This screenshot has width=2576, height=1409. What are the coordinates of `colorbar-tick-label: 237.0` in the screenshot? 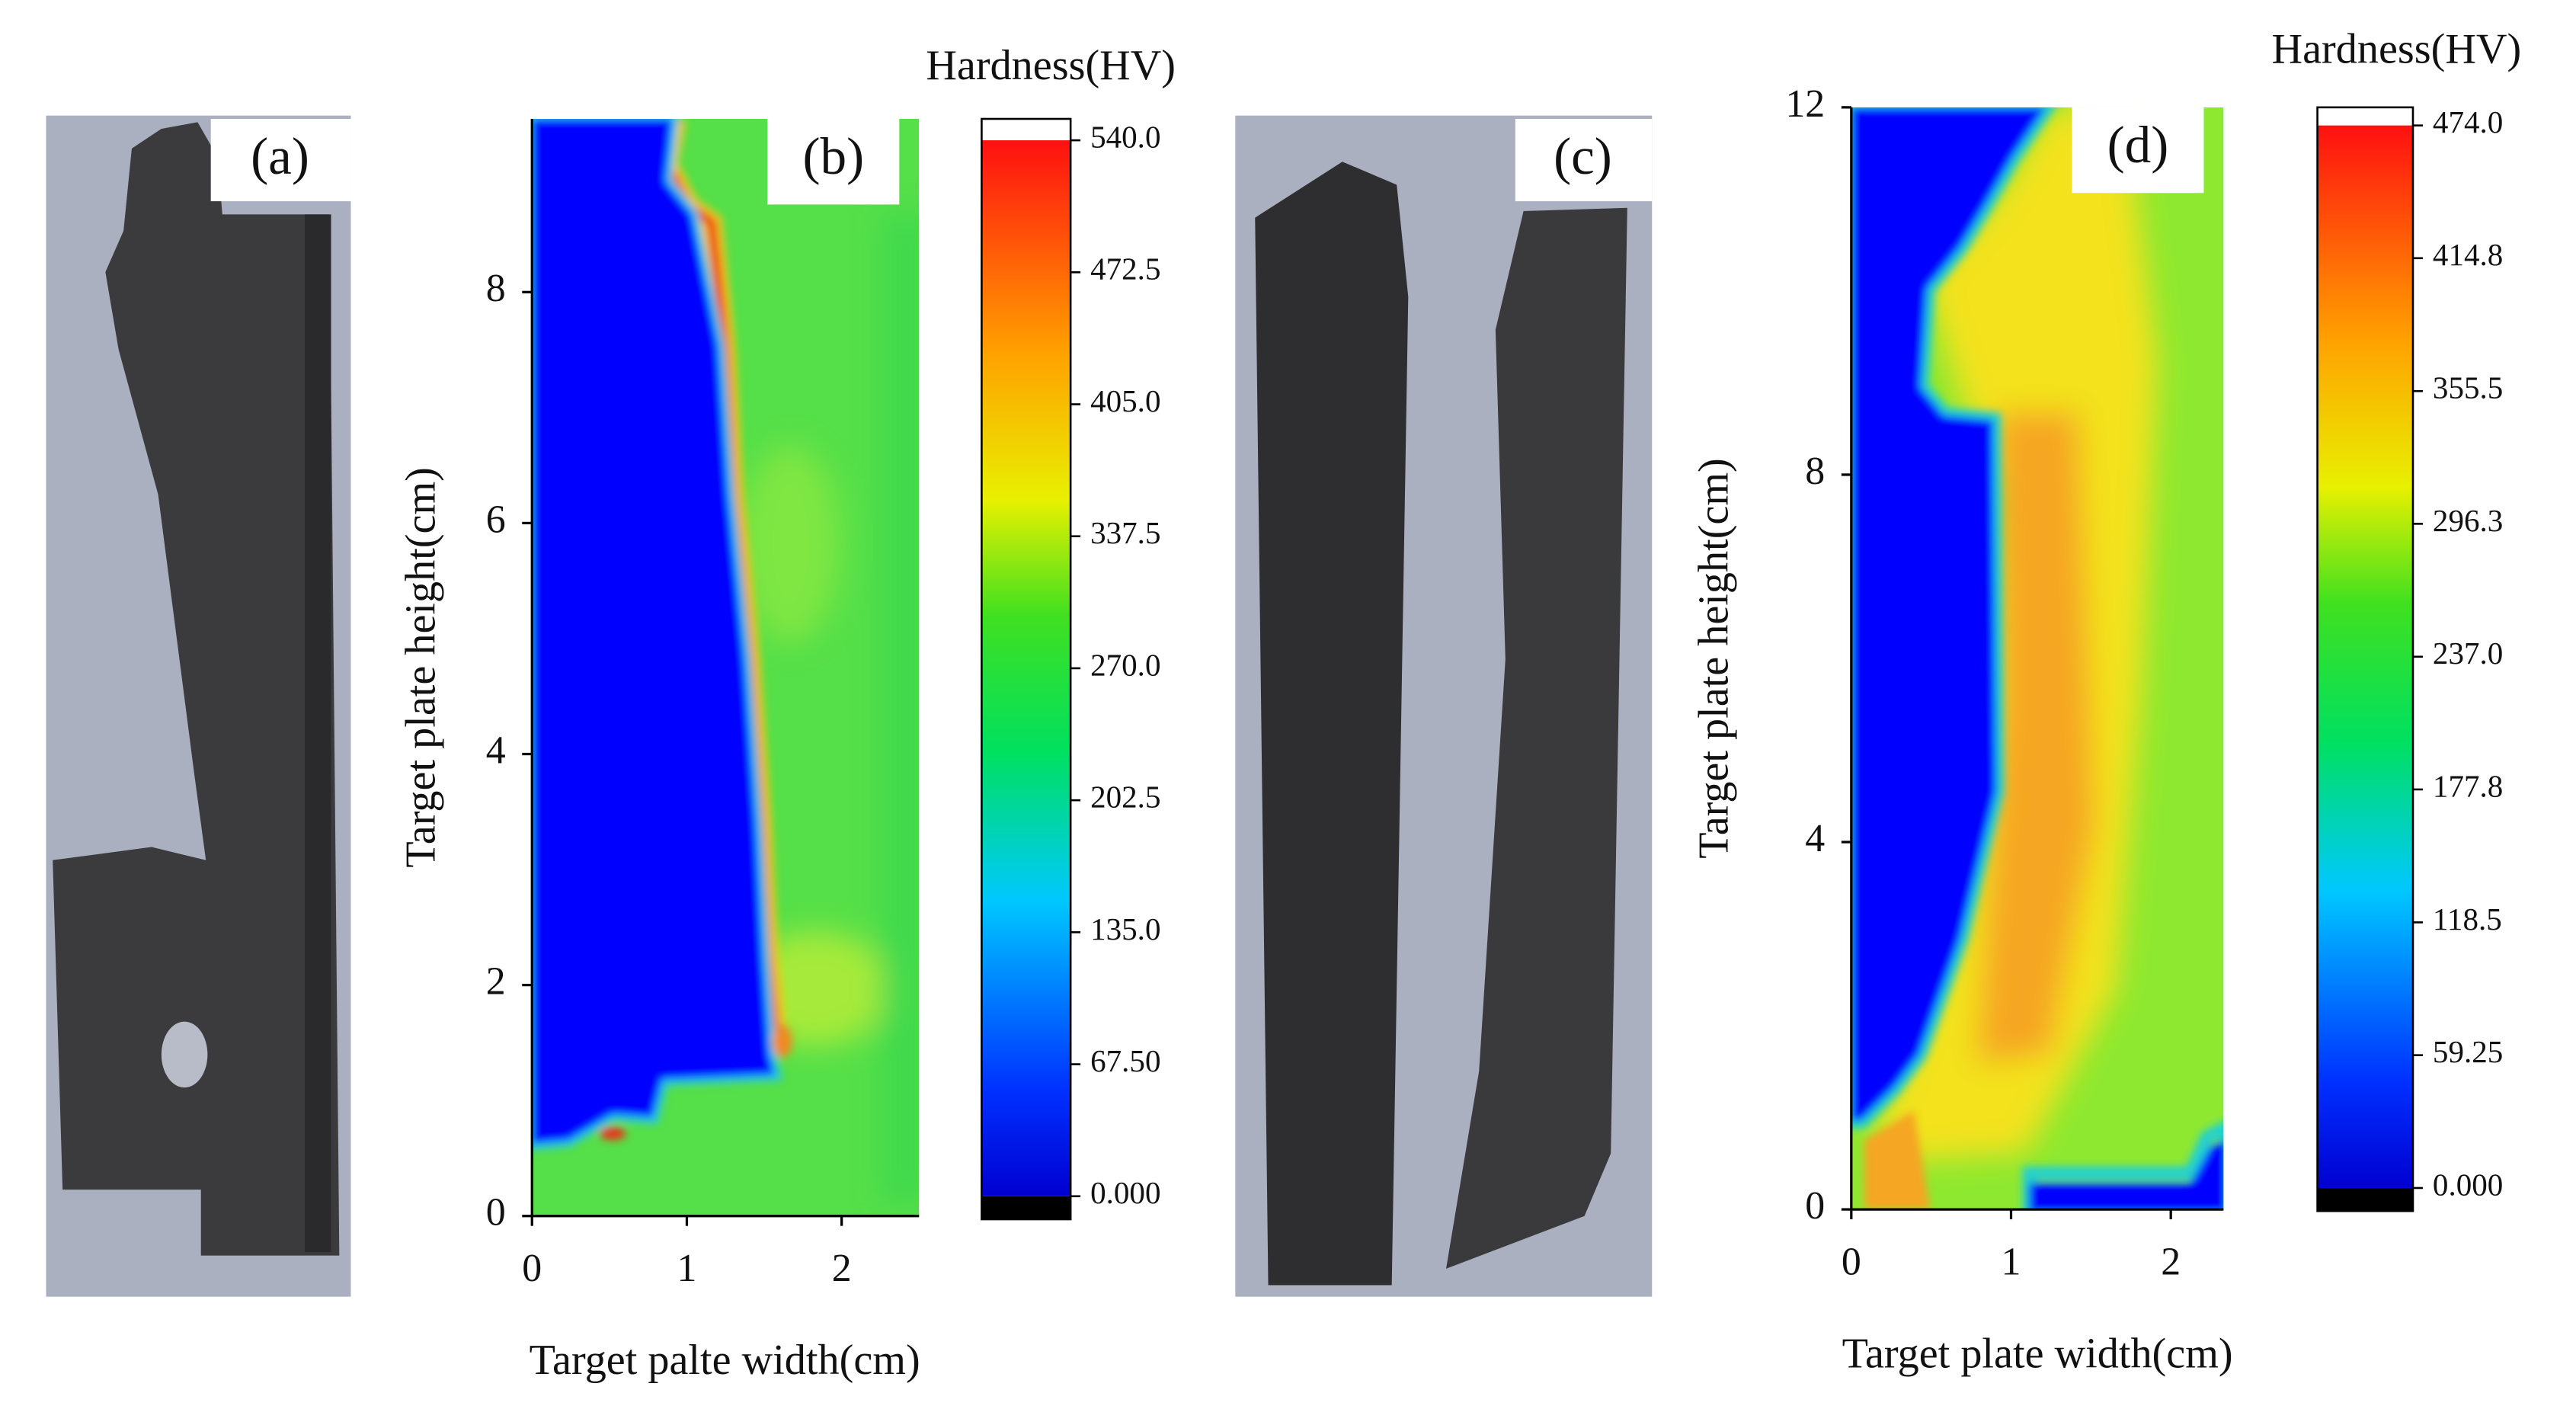 It's located at (2468, 654).